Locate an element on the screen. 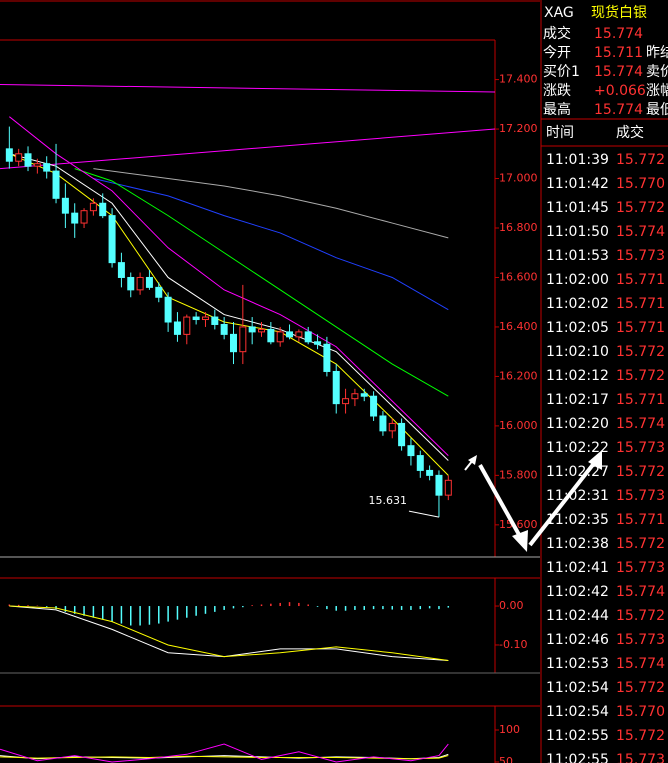 The width and height of the screenshot is (668, 763). trade-time: 11:01:50 is located at coordinates (577, 232).